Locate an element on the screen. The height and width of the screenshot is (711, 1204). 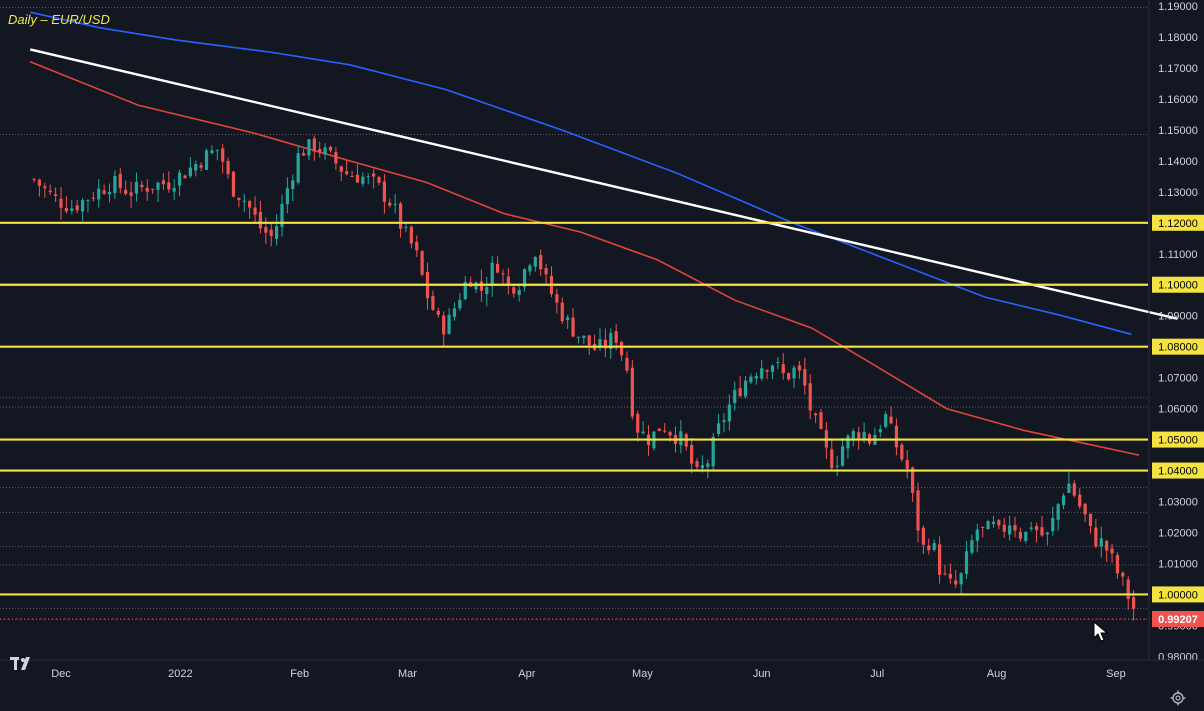
level-price-label: 1.10000 is located at coordinates (1178, 286).